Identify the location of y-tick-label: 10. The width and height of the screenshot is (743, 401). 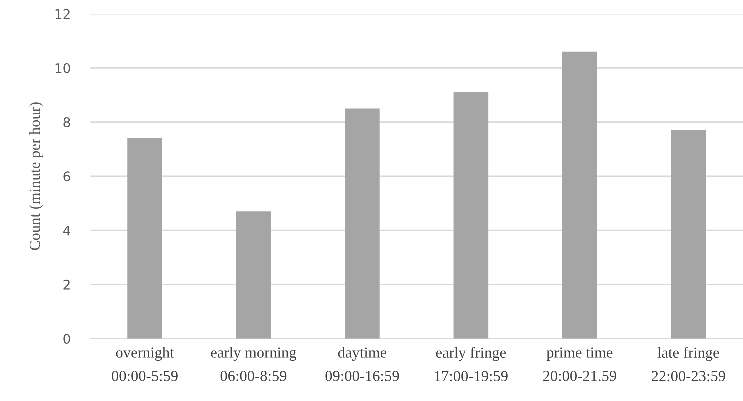
(63, 68).